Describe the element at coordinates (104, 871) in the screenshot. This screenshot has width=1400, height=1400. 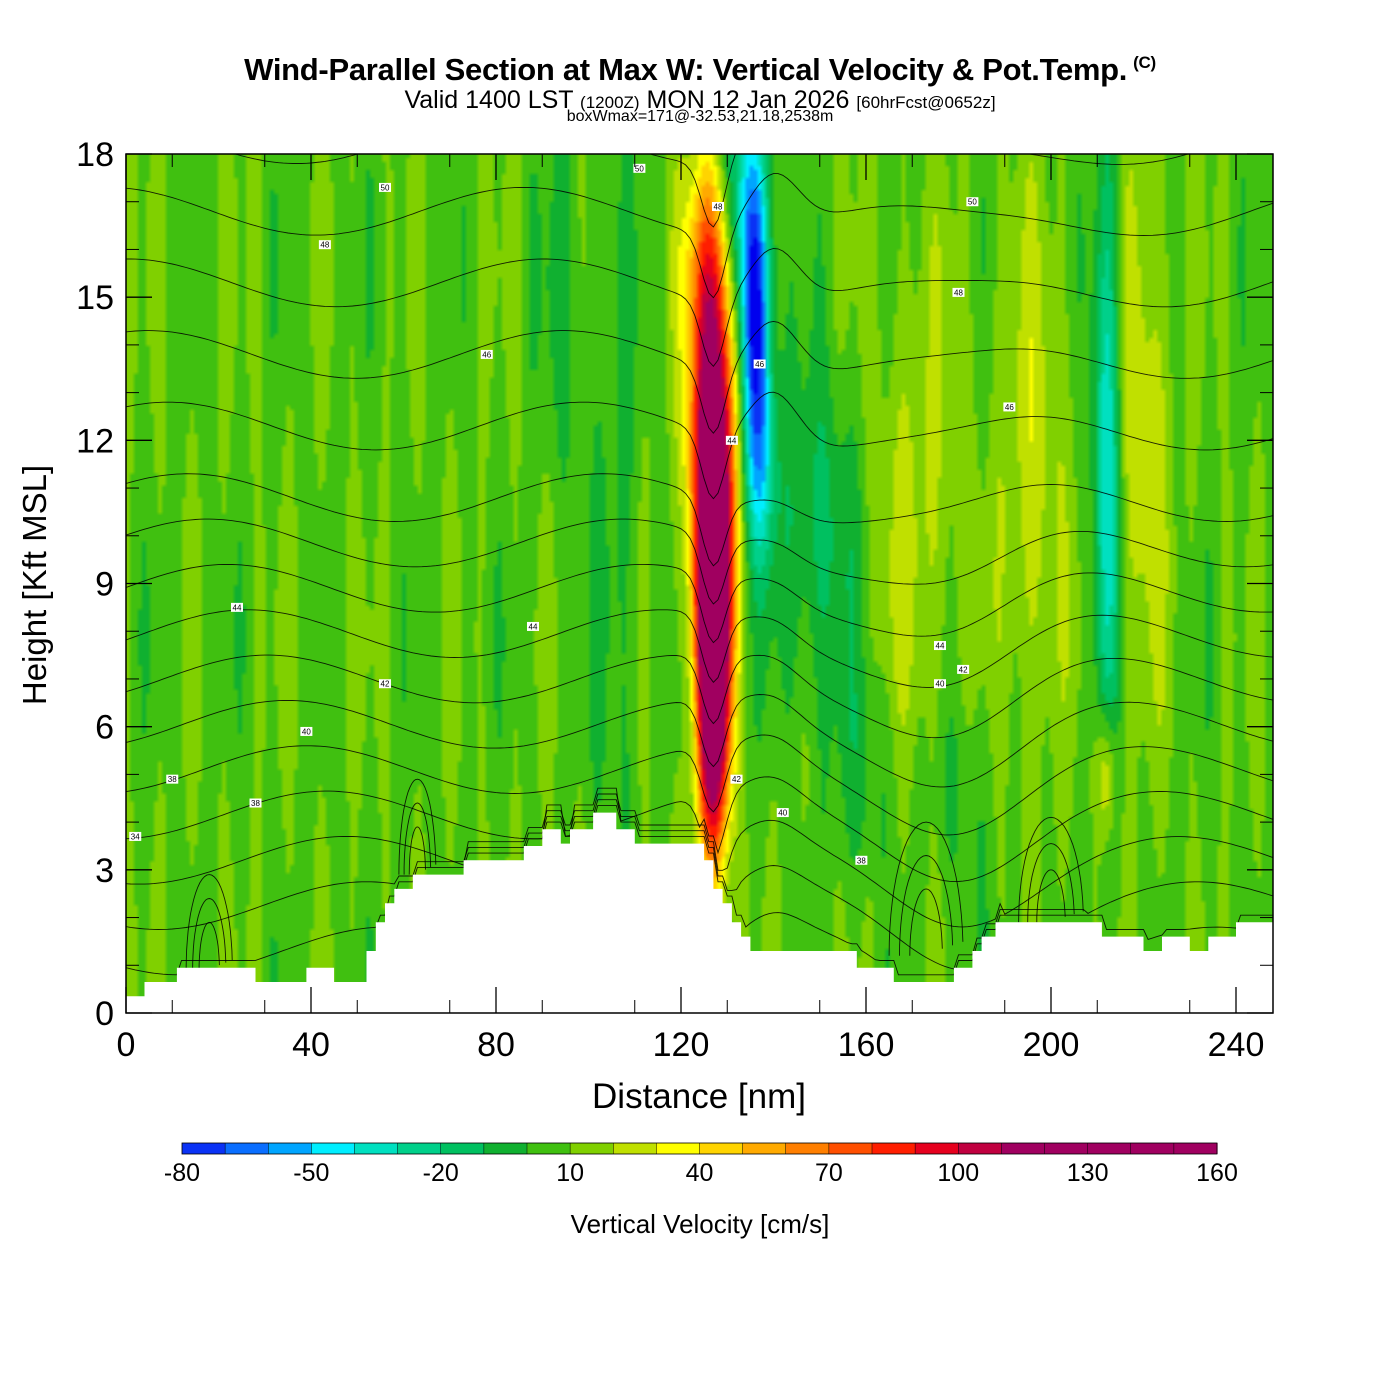
I see `y-tick-label: 3` at that location.